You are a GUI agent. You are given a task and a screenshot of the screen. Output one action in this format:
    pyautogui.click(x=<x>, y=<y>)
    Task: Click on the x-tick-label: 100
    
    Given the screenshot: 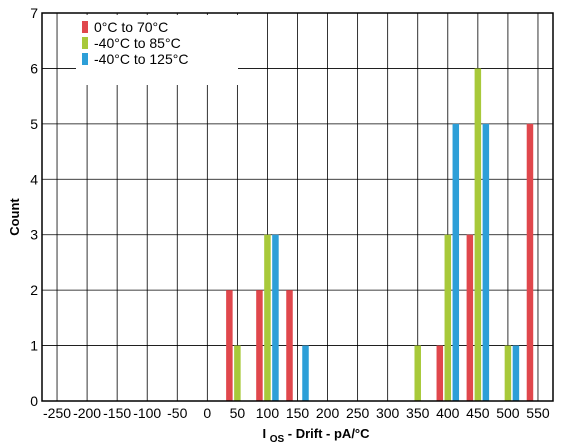 What is the action you would take?
    pyautogui.click(x=268, y=413)
    